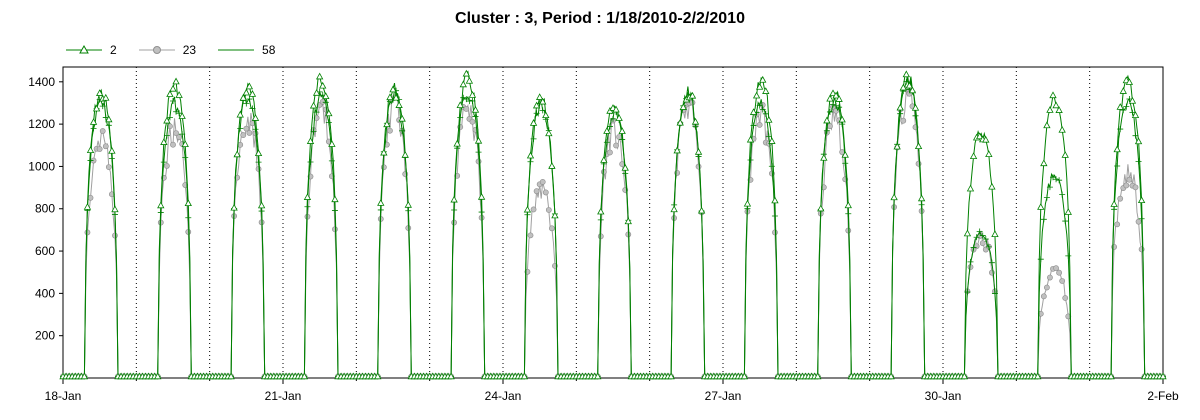 The image size is (1200, 420). What do you see at coordinates (189, 50) in the screenshot?
I see `legend-label-23: 23` at bounding box center [189, 50].